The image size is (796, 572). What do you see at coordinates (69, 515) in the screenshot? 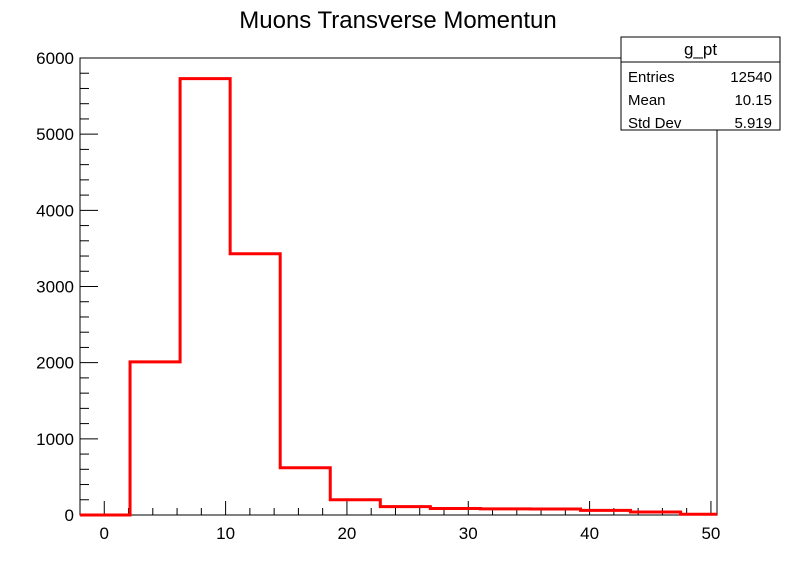
I see `y-tick-label: 0` at bounding box center [69, 515].